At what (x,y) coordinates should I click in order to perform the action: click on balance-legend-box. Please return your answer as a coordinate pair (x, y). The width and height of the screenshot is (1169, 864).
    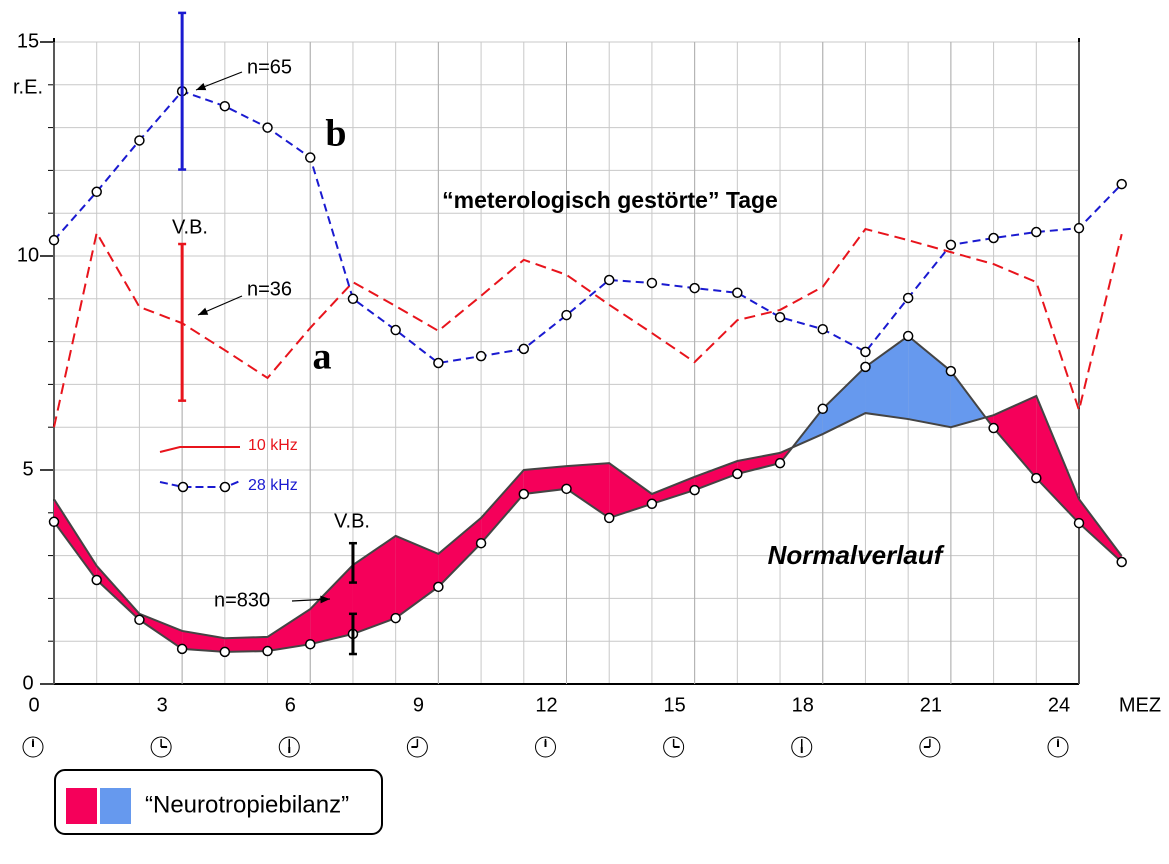
    Looking at the image, I should click on (218, 802).